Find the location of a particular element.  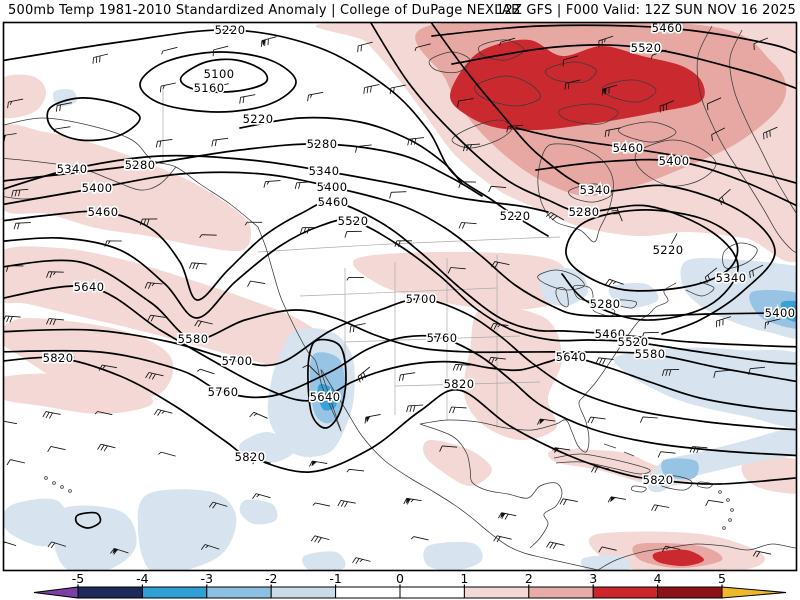

colorbar-tick-label: 4 is located at coordinates (658, 578).